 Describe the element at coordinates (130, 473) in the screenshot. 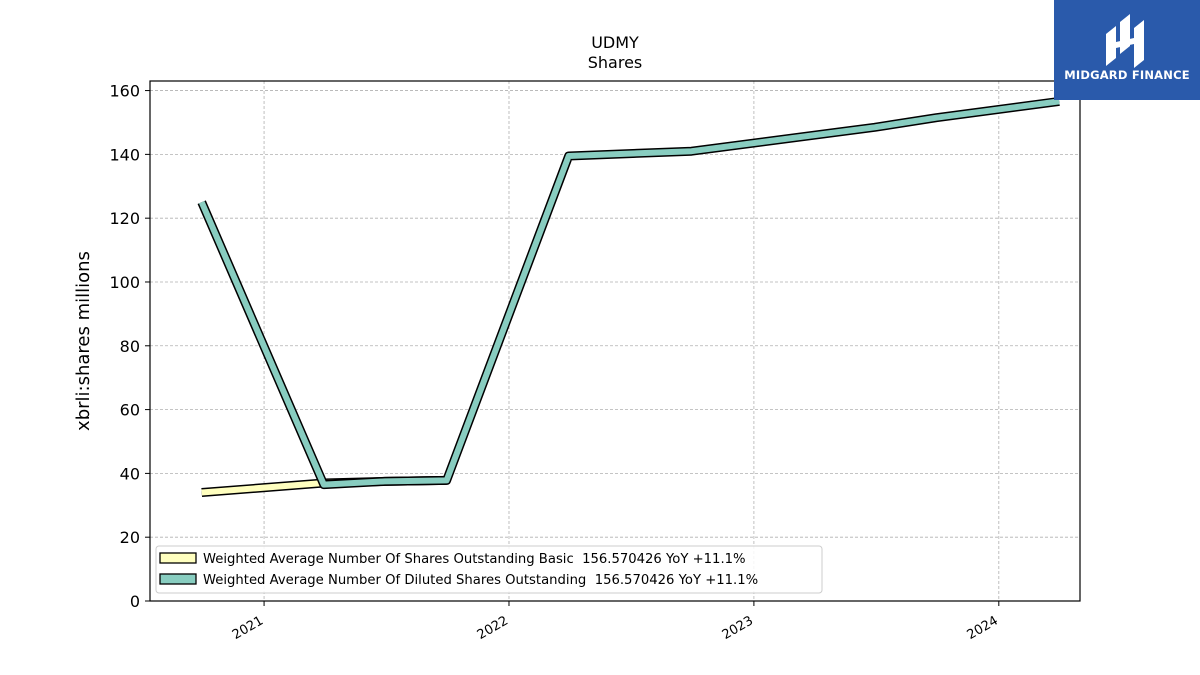

I see `y-tick-label: 40` at that location.